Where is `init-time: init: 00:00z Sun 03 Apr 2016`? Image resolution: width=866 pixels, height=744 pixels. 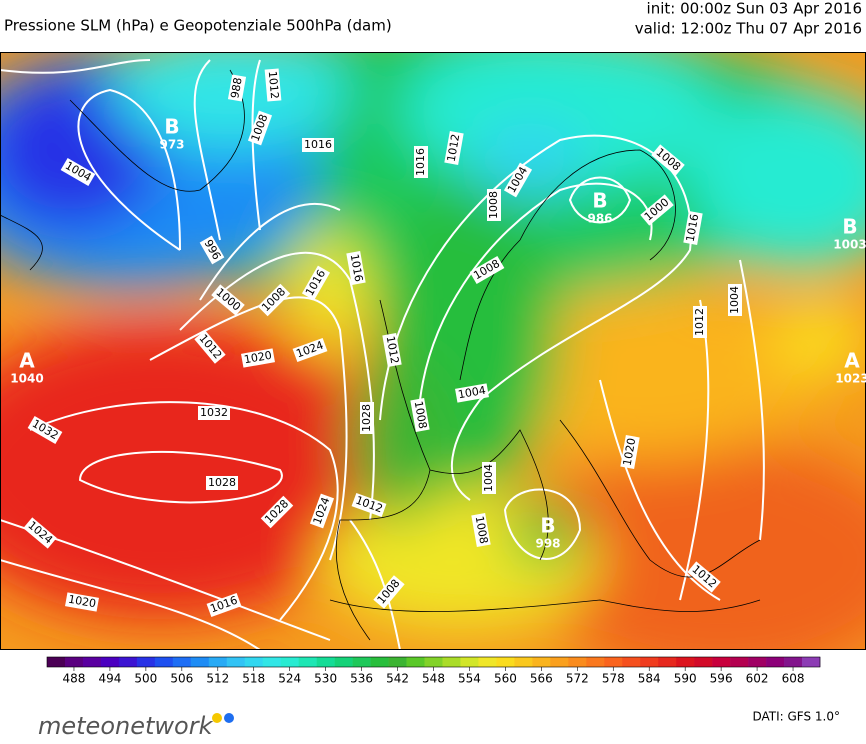
init-time: init: 00:00z Sun 03 Apr 2016 is located at coordinates (754, 9).